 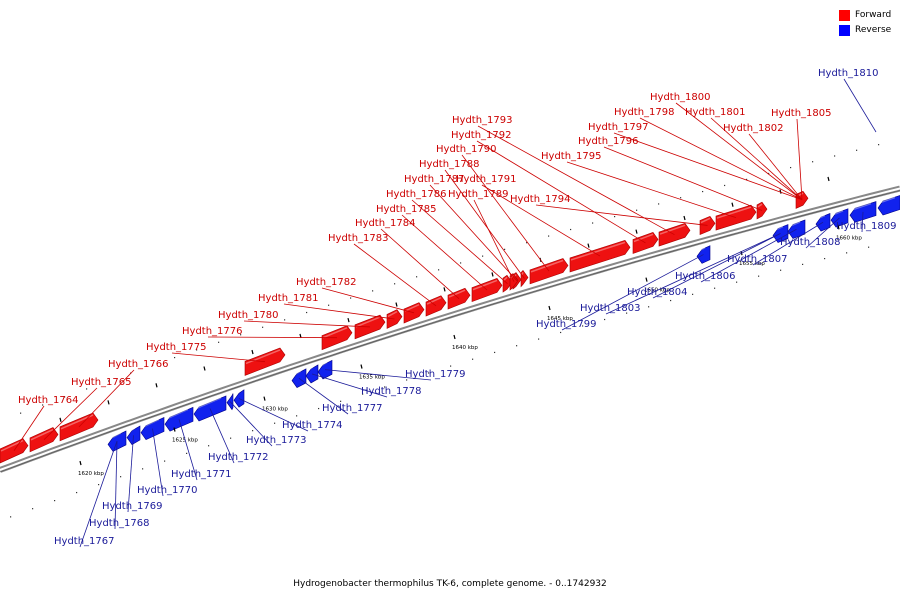 I want to click on label-forward: Hydth_1789, so click(x=481, y=235).